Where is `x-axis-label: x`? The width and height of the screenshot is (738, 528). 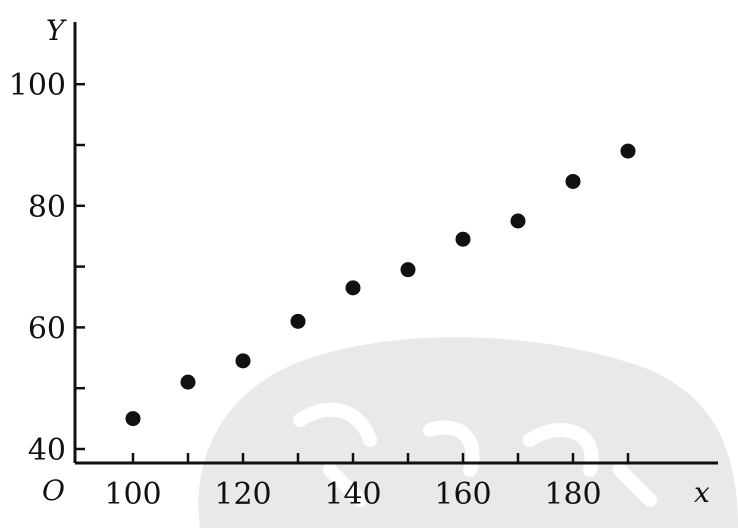 x-axis-label: x is located at coordinates (702, 492).